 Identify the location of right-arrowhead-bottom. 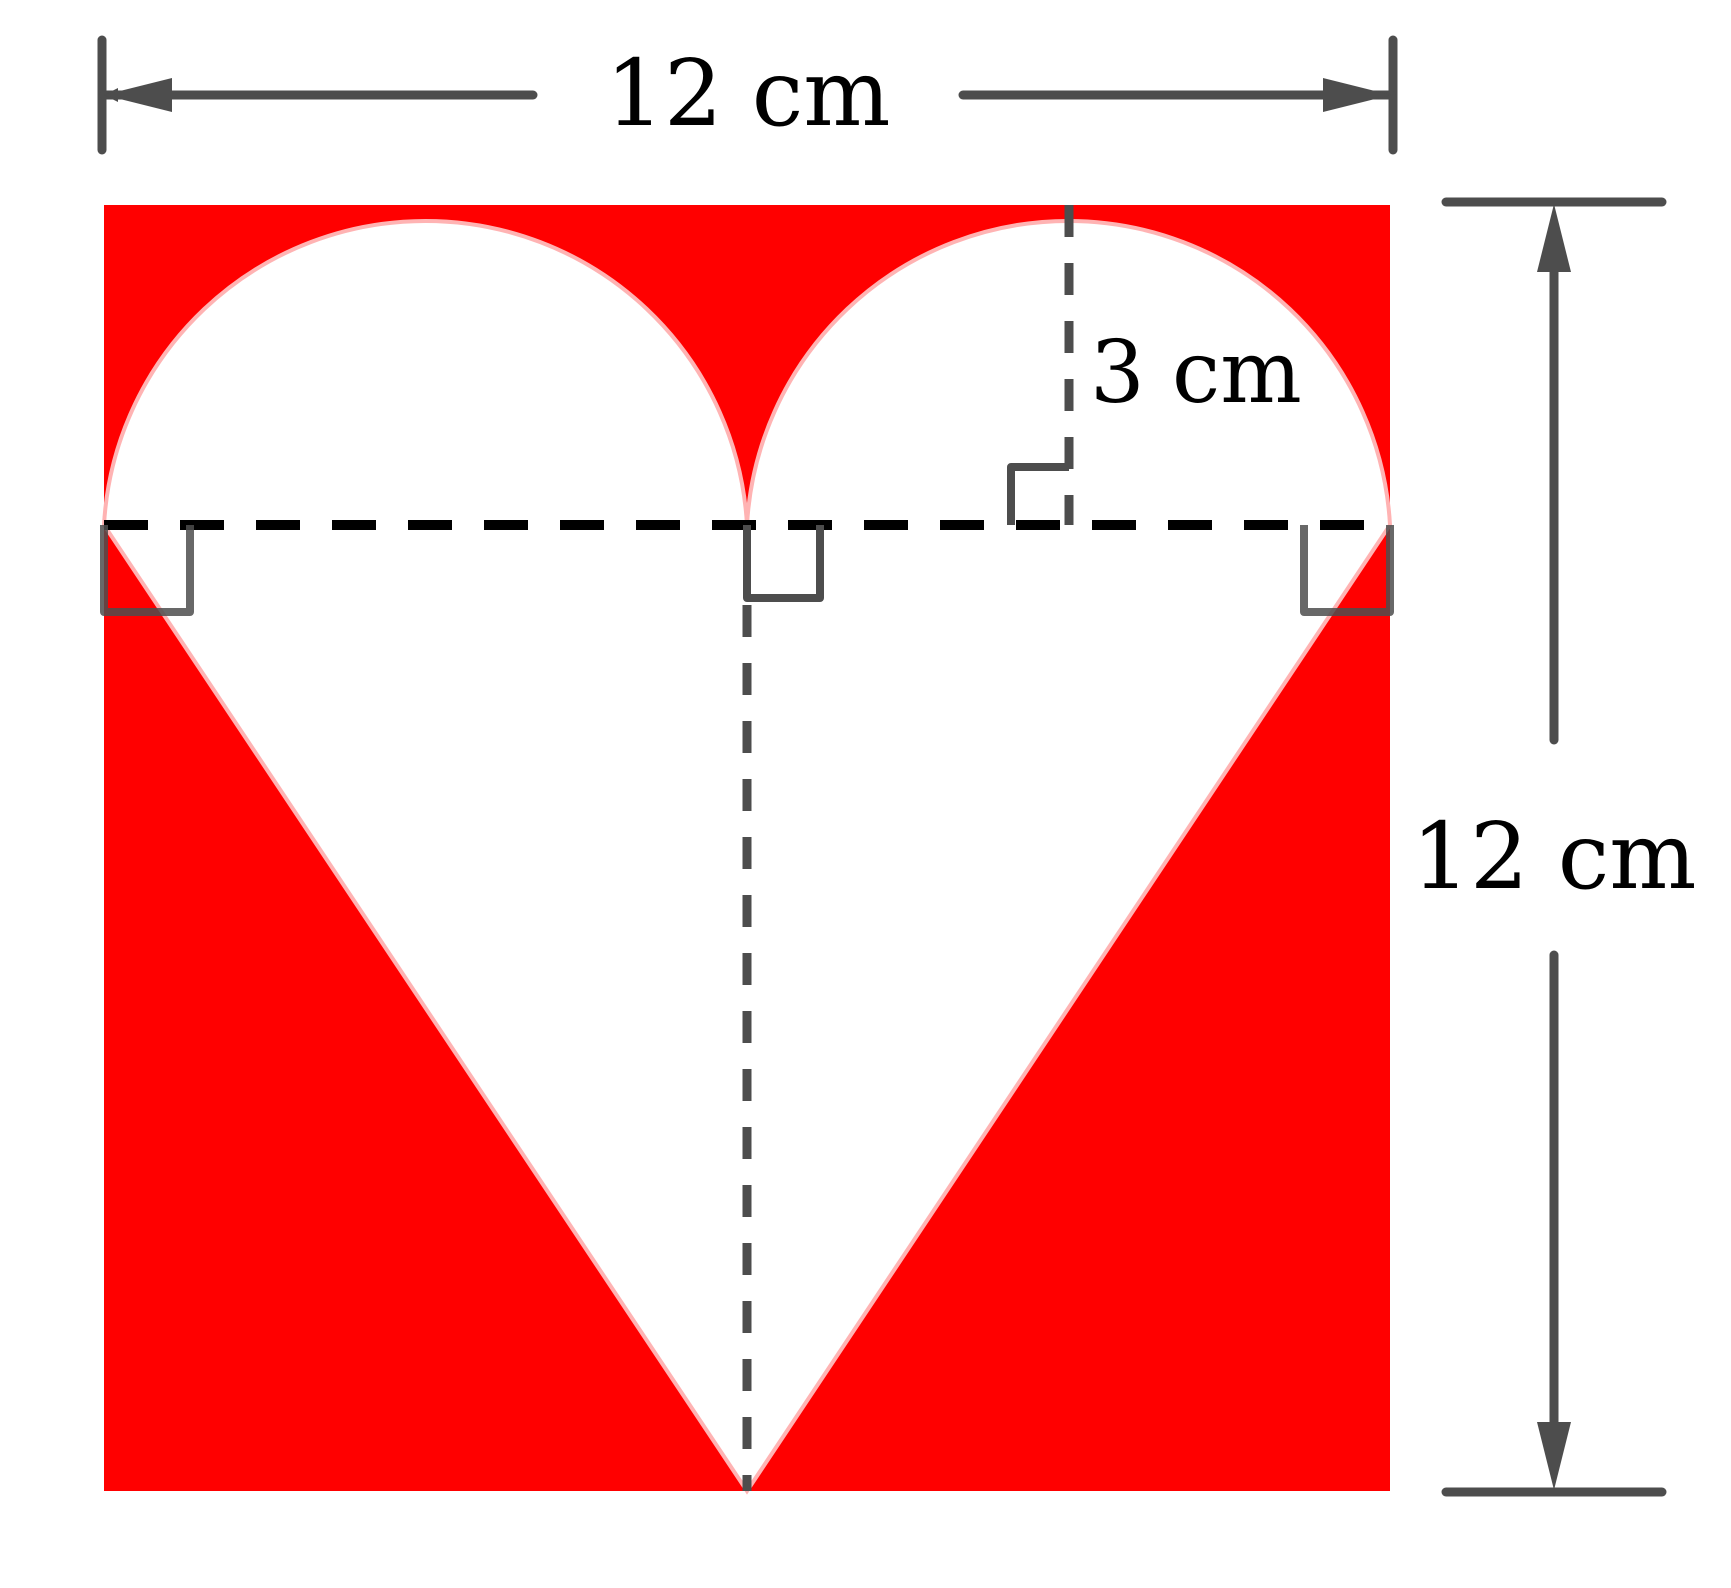
(1554, 1456).